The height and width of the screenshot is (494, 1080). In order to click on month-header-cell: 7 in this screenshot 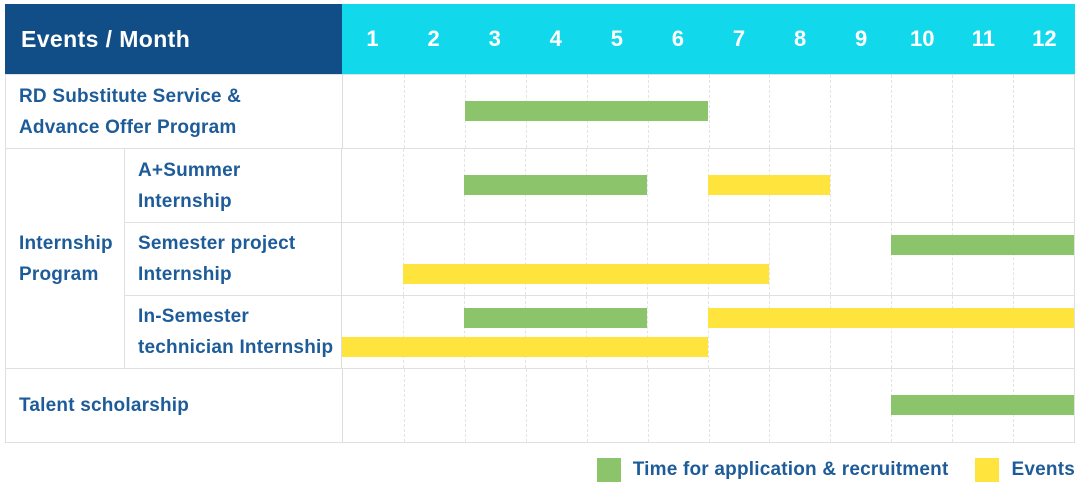, I will do `click(739, 38)`.